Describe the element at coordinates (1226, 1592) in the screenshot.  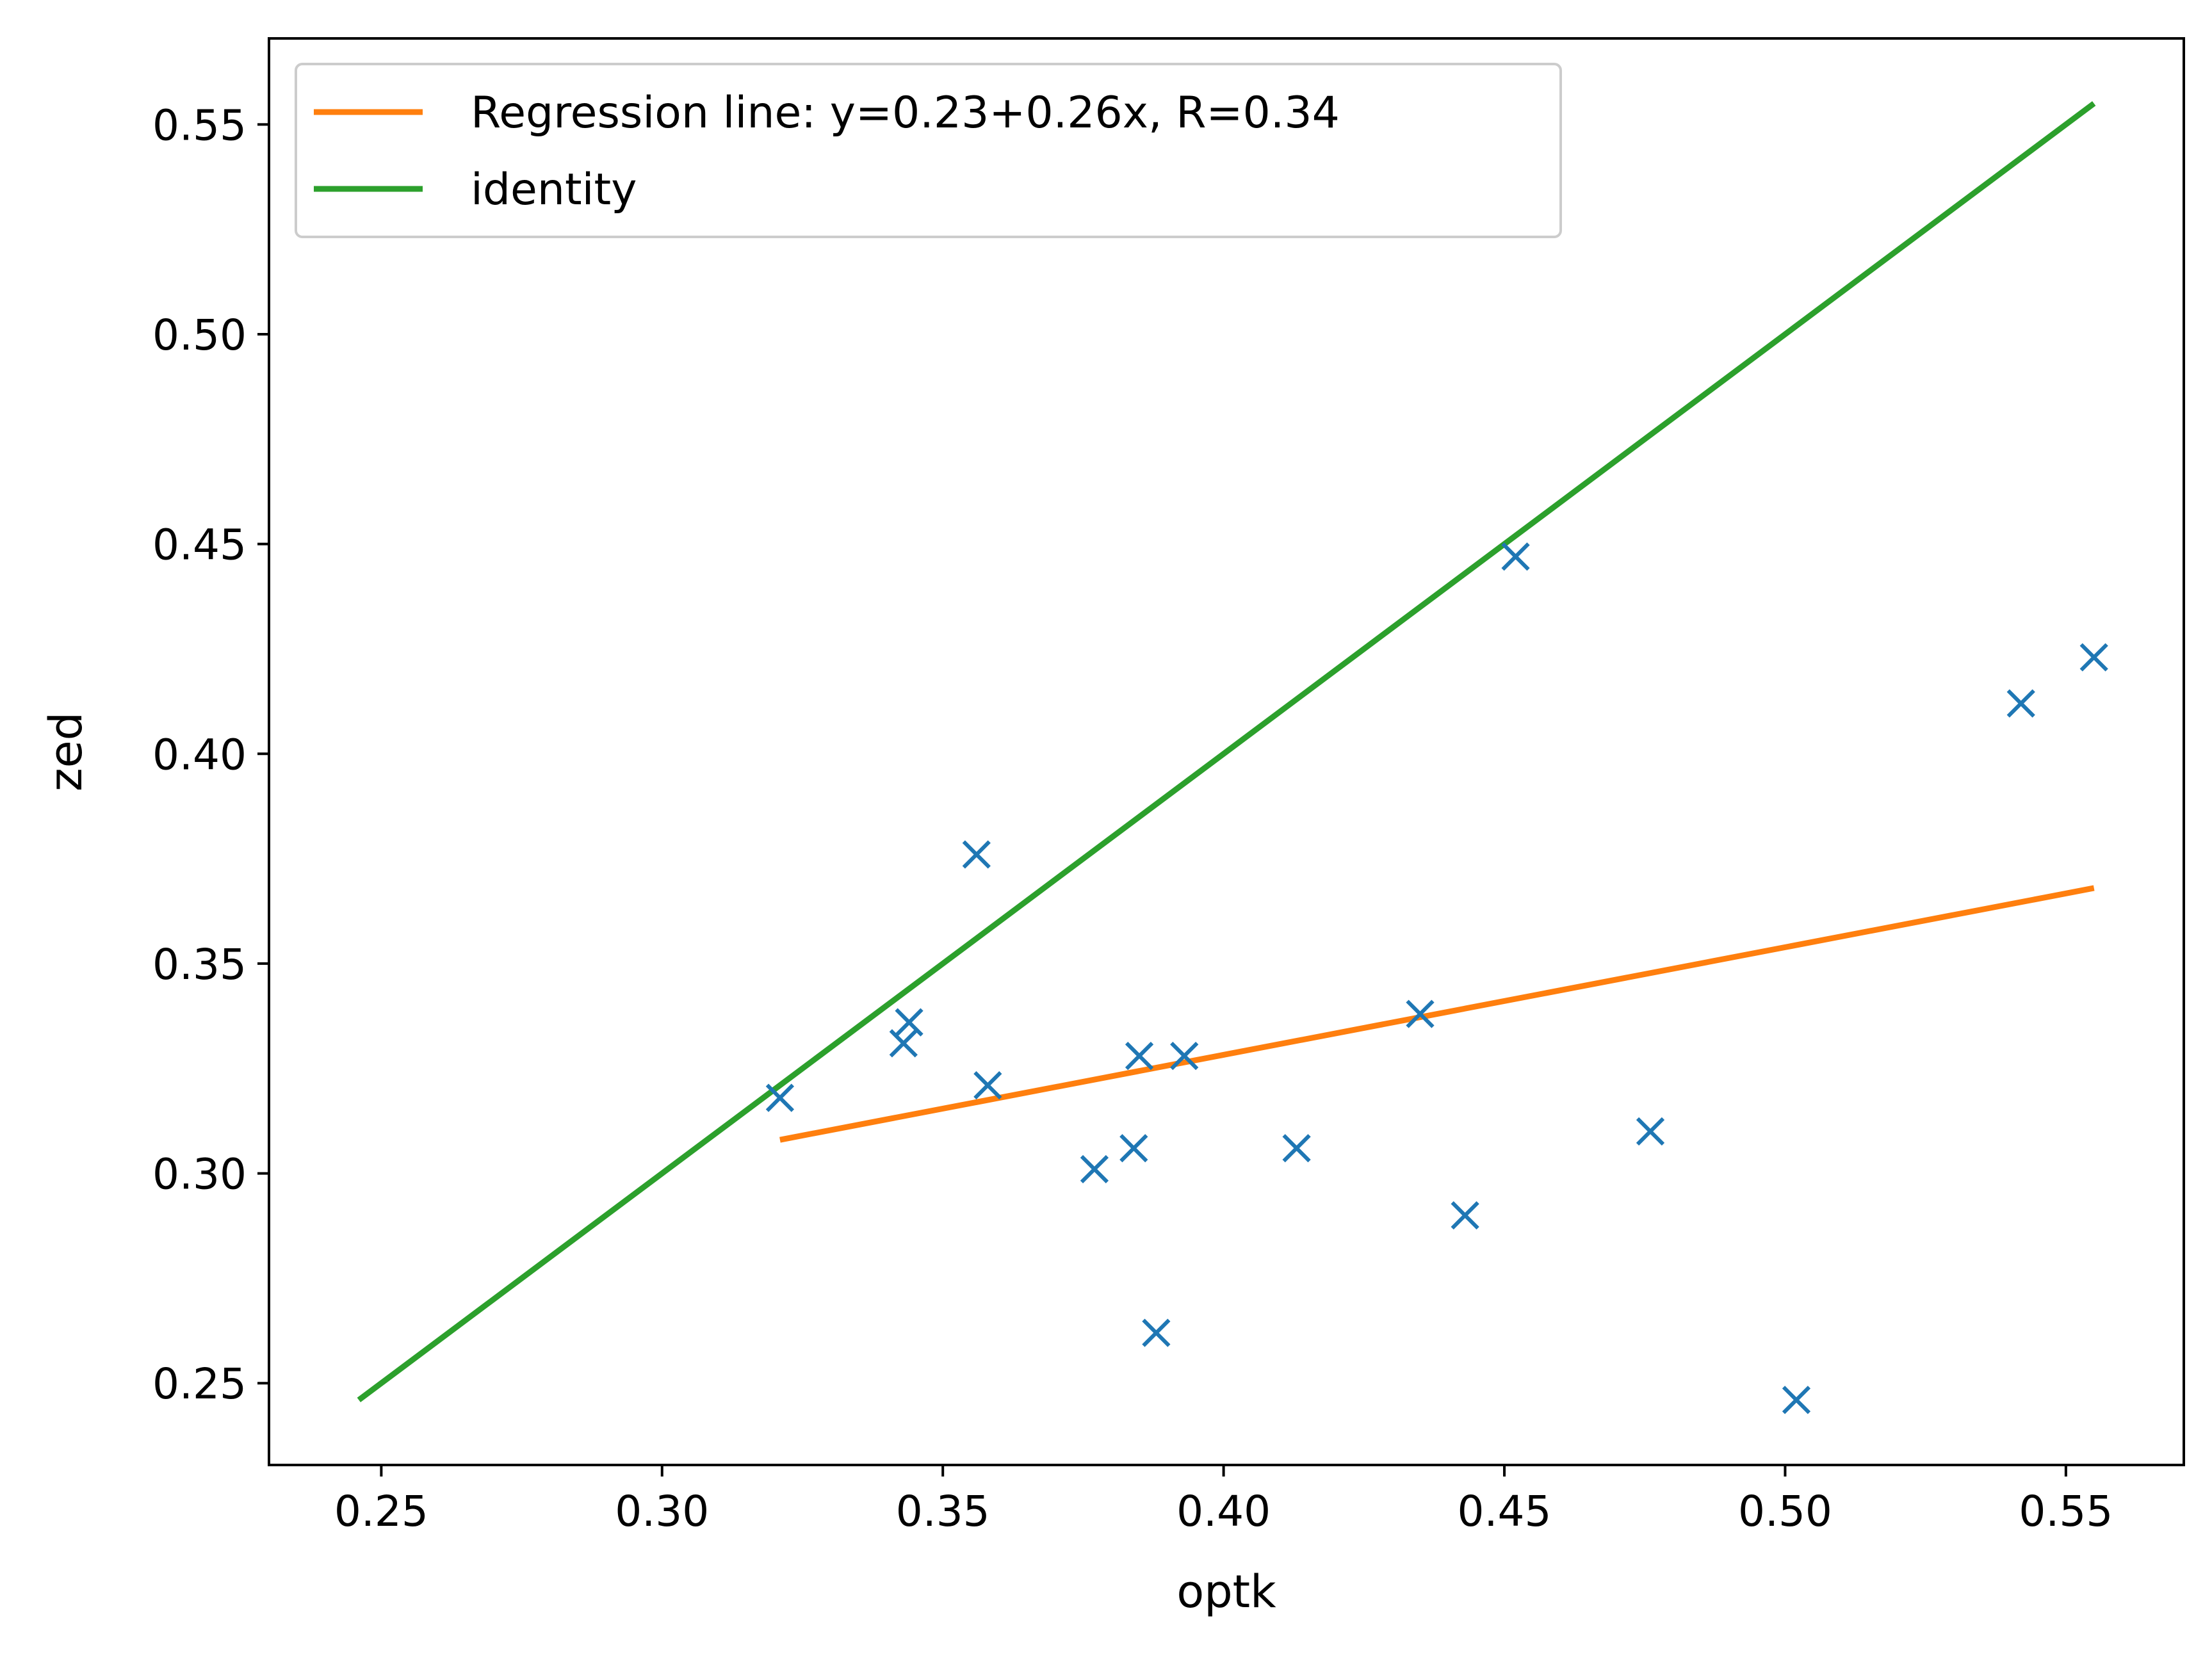
I see `x-axis-label: optk` at that location.